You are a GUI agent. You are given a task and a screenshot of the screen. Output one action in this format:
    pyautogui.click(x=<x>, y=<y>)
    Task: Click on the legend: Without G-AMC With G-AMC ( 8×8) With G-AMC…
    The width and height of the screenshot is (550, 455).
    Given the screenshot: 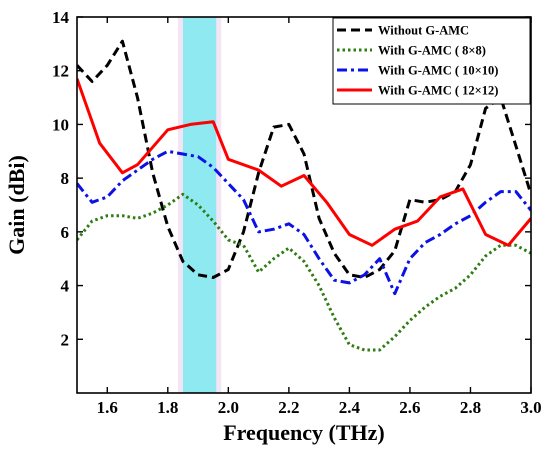 What is the action you would take?
    pyautogui.click(x=431, y=61)
    